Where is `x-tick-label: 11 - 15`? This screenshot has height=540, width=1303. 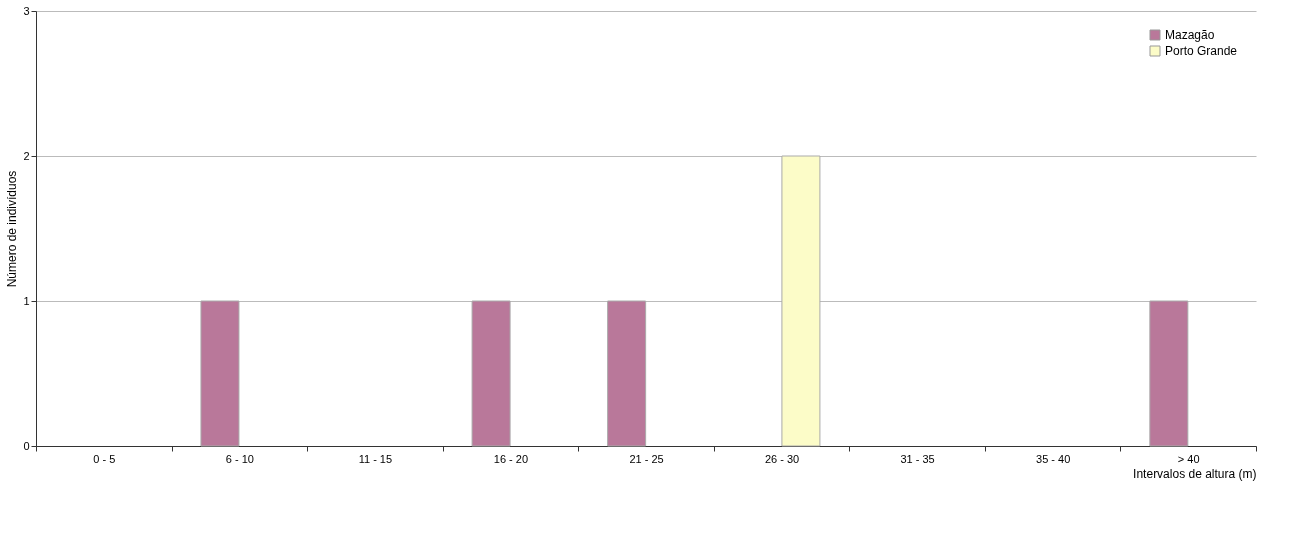
x-tick-label: 11 - 15 is located at coordinates (375, 458).